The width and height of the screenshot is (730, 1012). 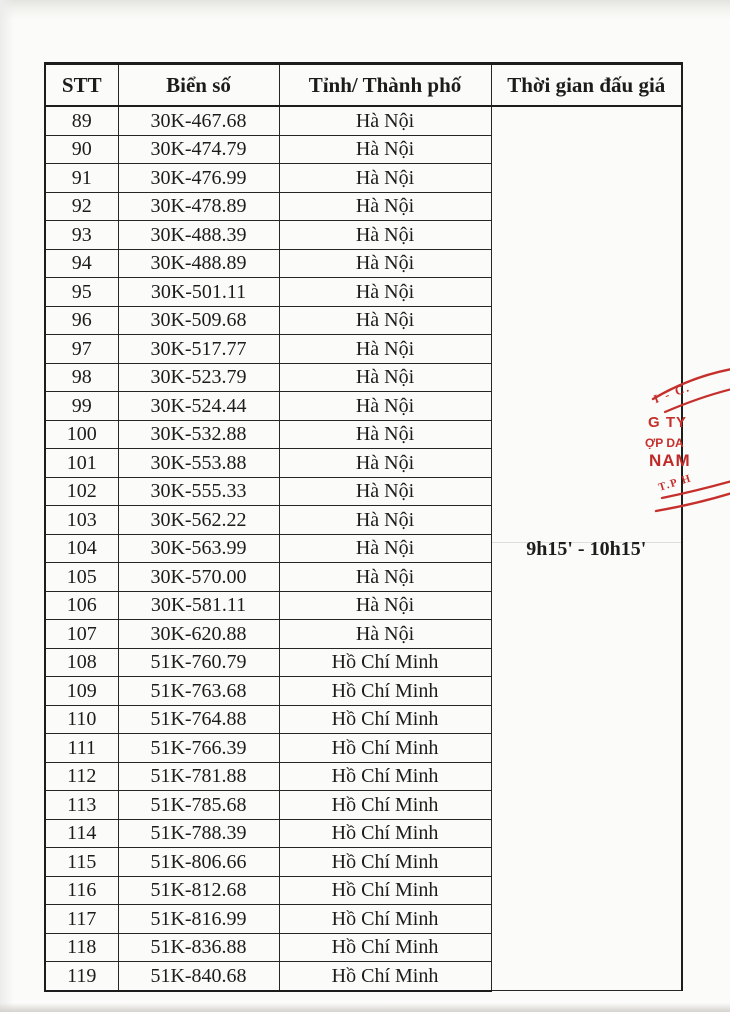 What do you see at coordinates (198, 776) in the screenshot?
I see `plate-cell: 51K-781.88` at bounding box center [198, 776].